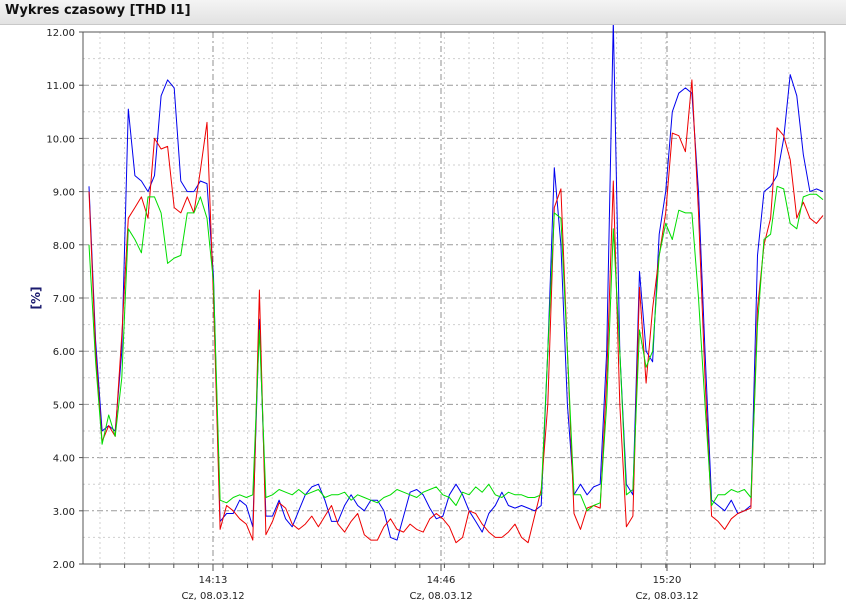 The image size is (846, 607). I want to click on y-tick-label: 4.00, so click(64, 459).